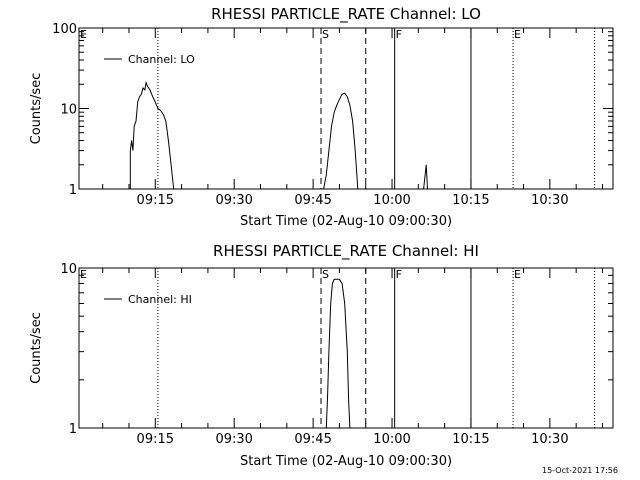 This screenshot has width=640, height=480. What do you see at coordinates (64, 29) in the screenshot?
I see `y-tick-label: 100` at bounding box center [64, 29].